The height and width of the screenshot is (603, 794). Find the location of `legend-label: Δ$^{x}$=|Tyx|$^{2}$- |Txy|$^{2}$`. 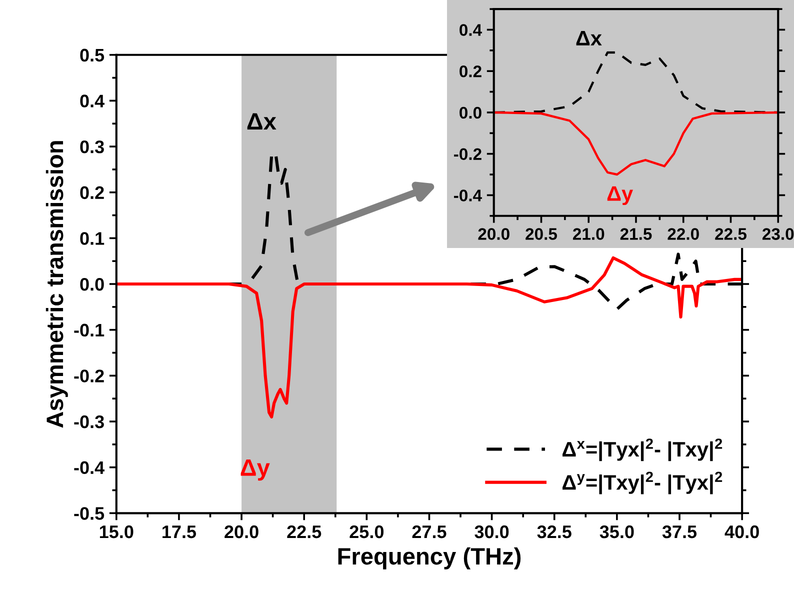

legend-label: Δ$^{x}$=|Tyx|$^{2}$- |Txy|$^{2}$ is located at coordinates (642, 450).